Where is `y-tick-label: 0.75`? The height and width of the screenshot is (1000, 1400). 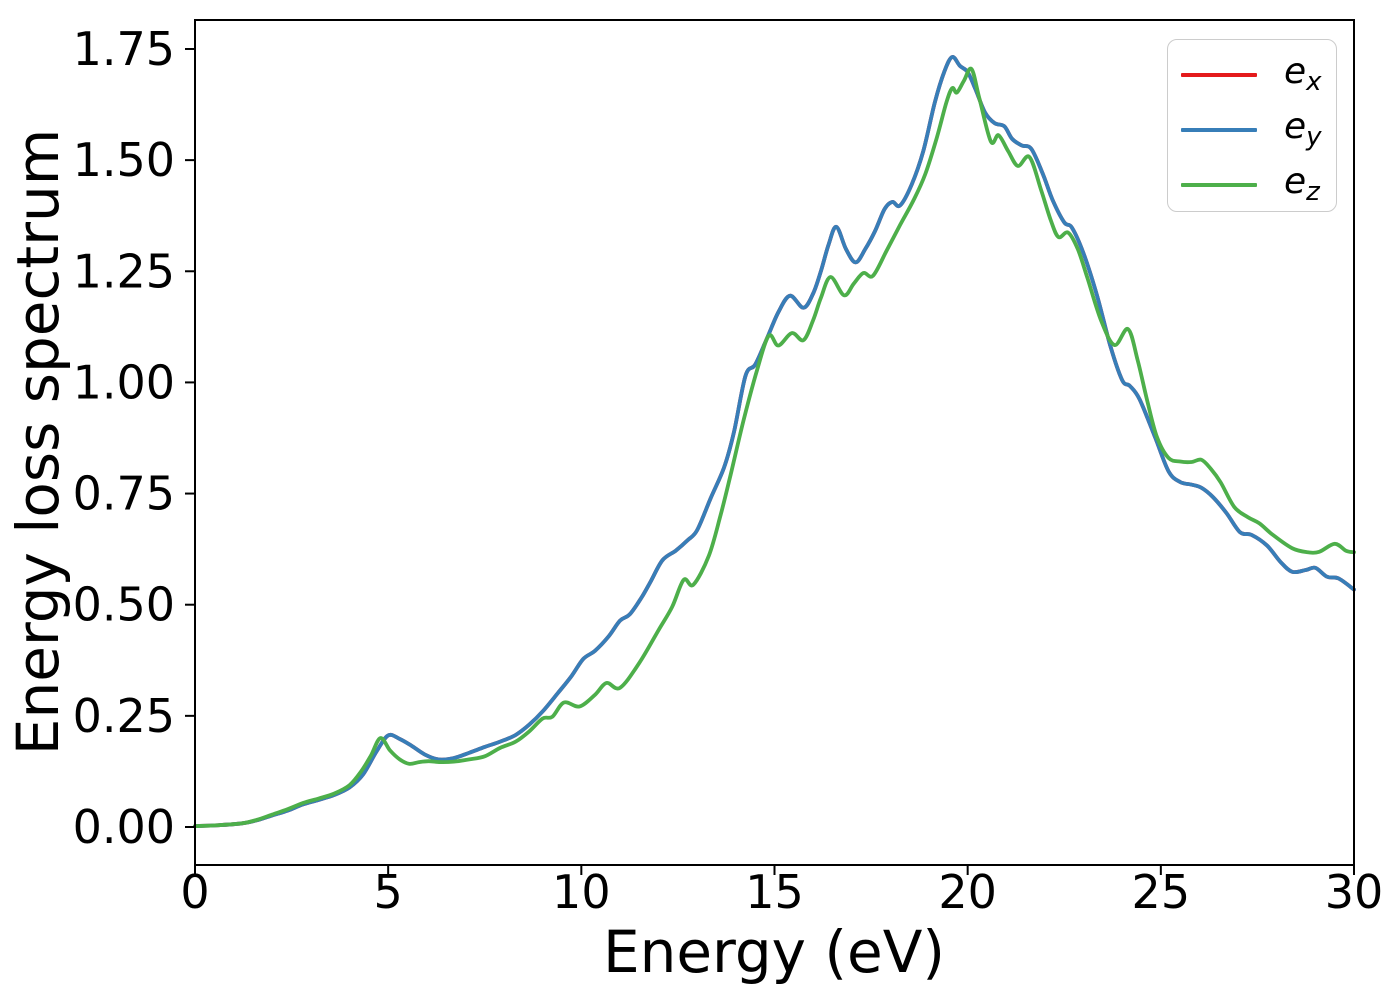
y-tick-label: 0.75 is located at coordinates (124, 494).